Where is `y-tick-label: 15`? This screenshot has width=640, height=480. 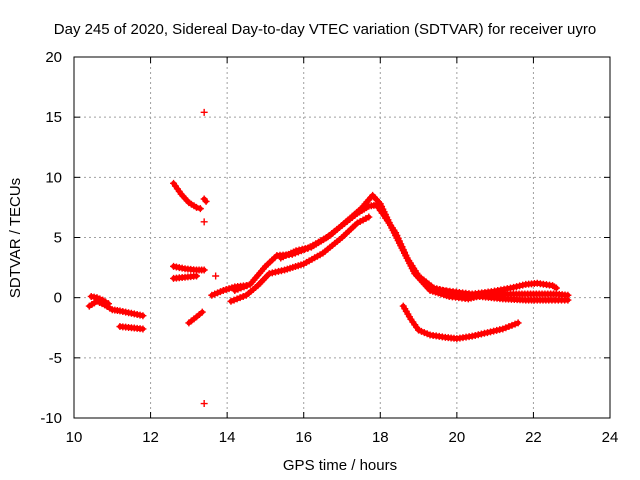
y-tick-label: 15 is located at coordinates (53, 117).